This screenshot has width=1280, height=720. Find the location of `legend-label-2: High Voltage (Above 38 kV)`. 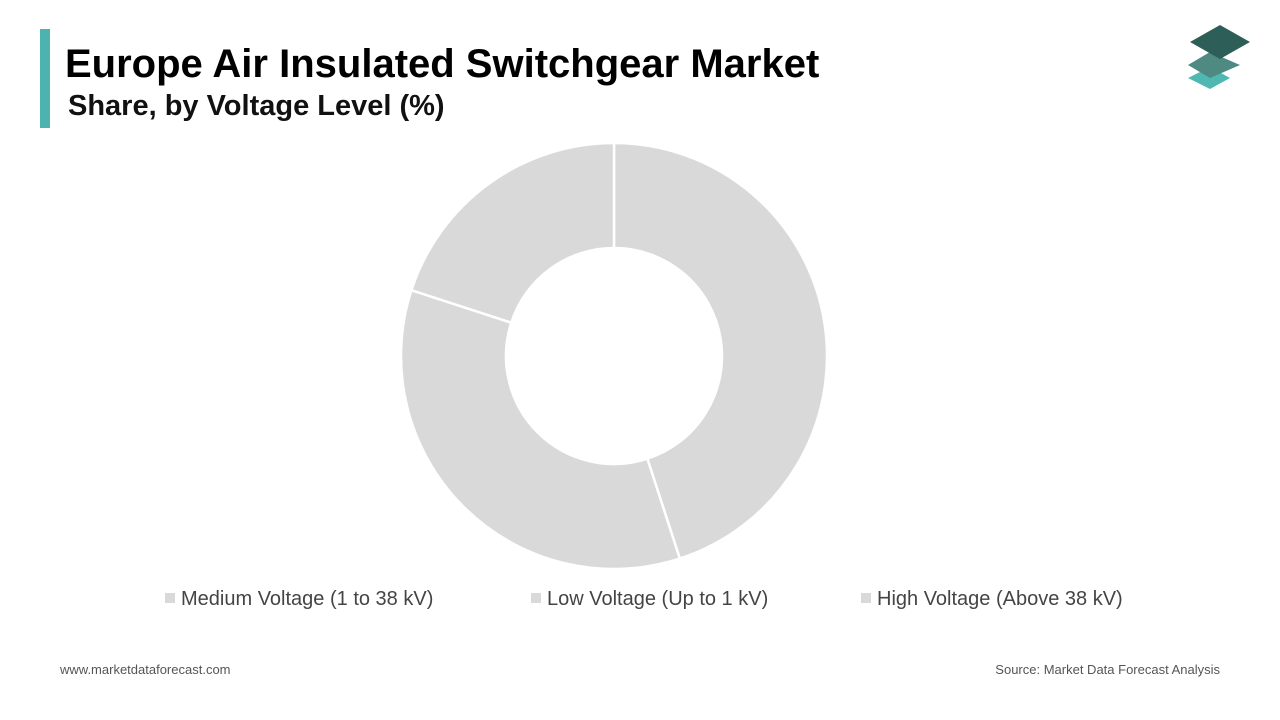

legend-label-2: High Voltage (Above 38 kV) is located at coordinates (1000, 599).